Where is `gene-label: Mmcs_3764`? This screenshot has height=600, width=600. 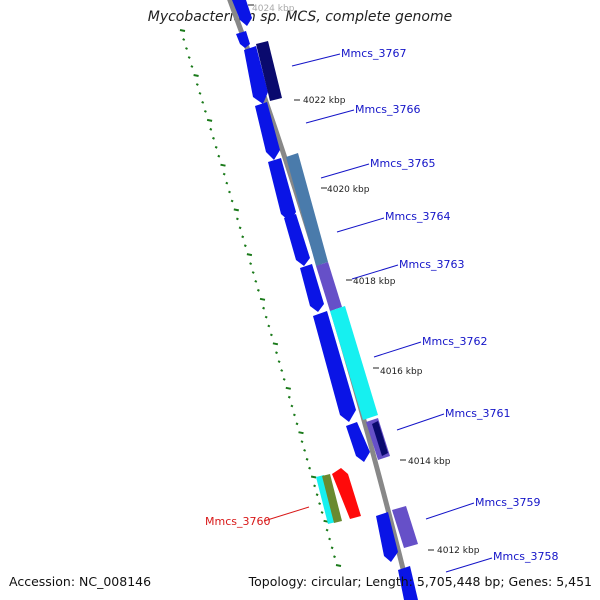 gene-label: Mmcs_3764 is located at coordinates (417, 216).